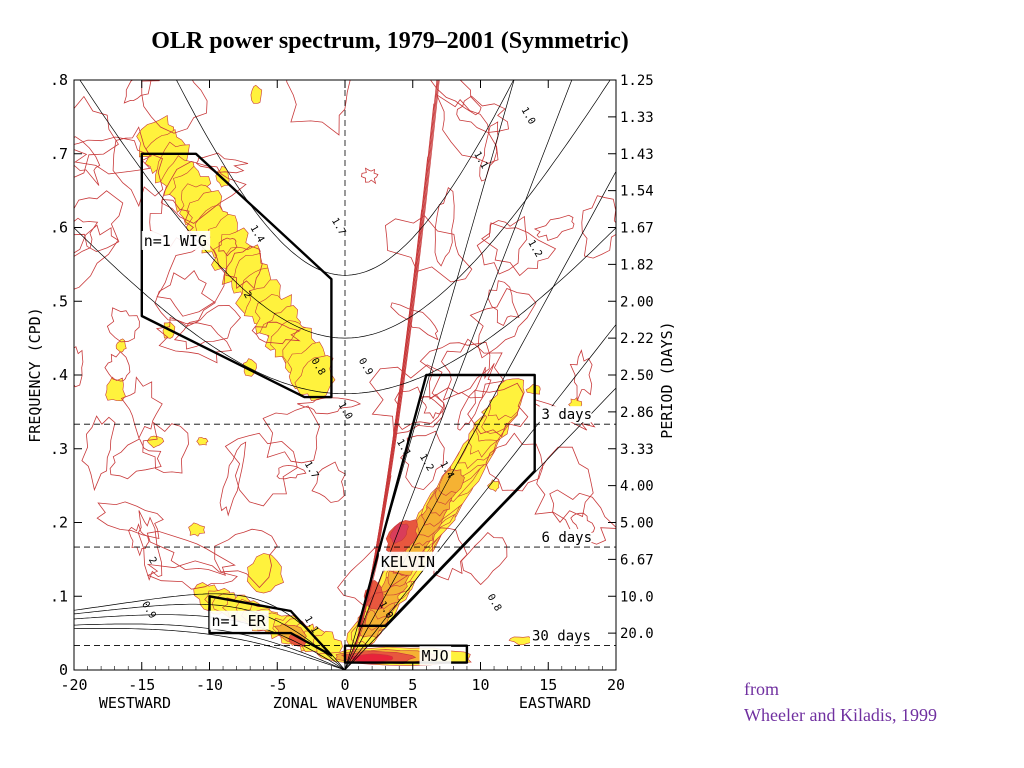 Image resolution: width=1024 pixels, height=768 pixels. I want to click on y-tick-label: .8, so click(59, 80).